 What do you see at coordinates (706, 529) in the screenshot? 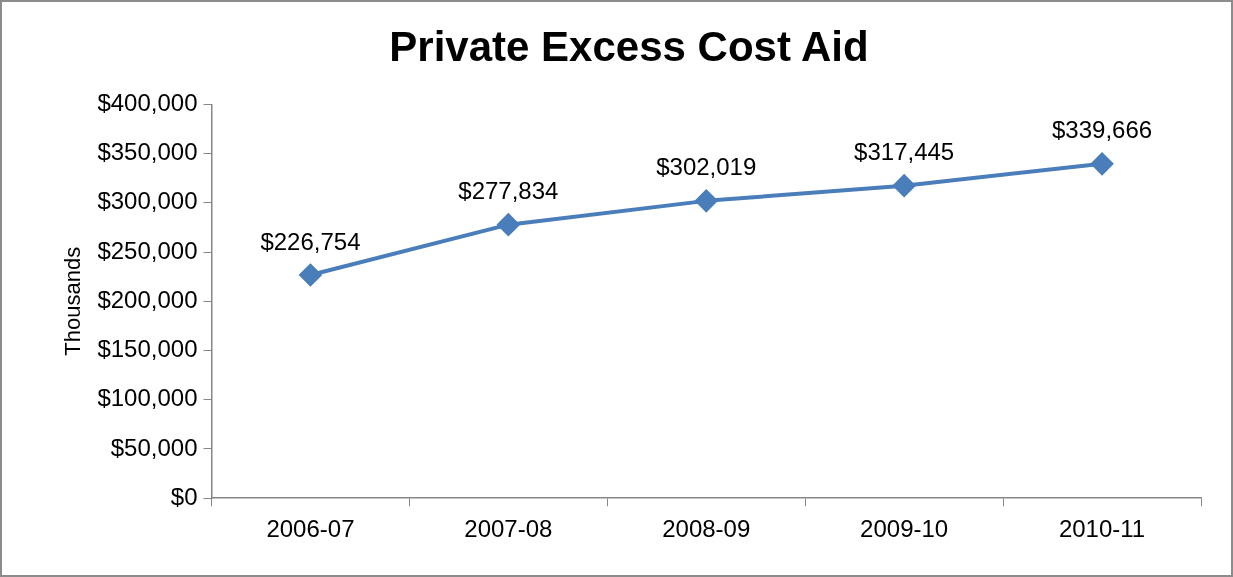
I see `x-tick-label: 2008-09` at bounding box center [706, 529].